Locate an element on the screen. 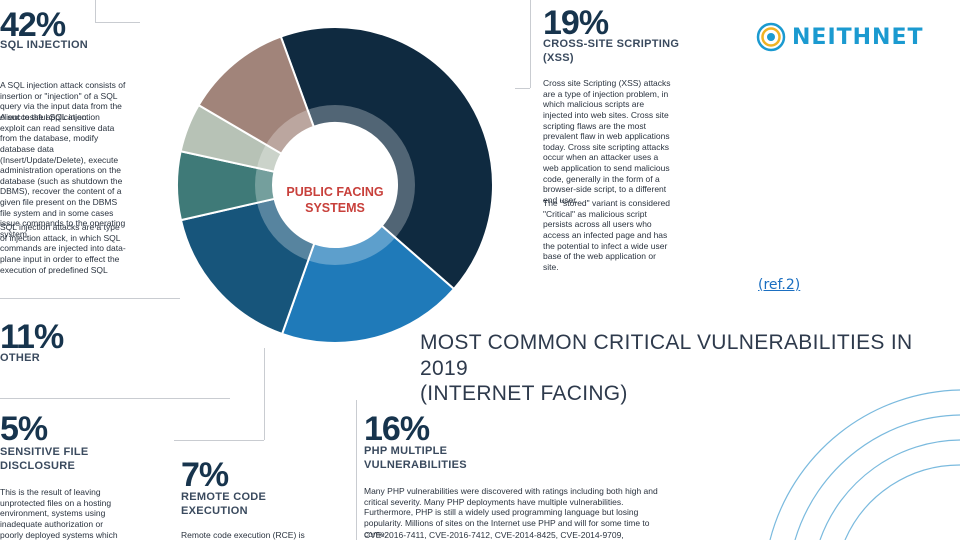  spiral-logo-icon is located at coordinates (771, 37).